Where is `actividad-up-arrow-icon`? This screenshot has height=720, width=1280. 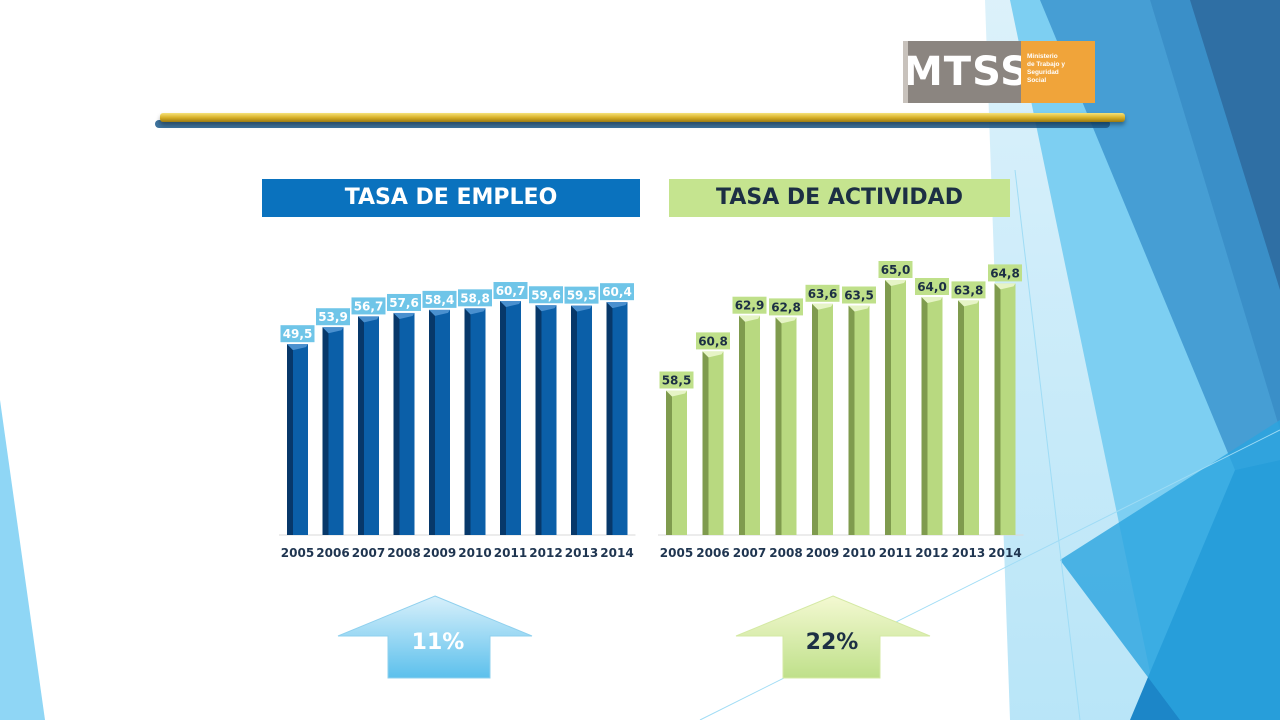 actividad-up-arrow-icon is located at coordinates (833, 637).